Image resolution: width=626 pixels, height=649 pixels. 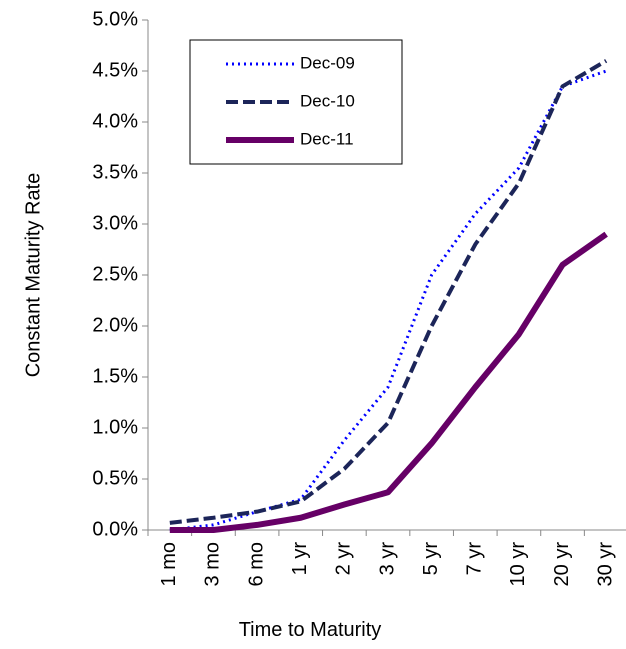 What do you see at coordinates (387, 559) in the screenshot?
I see `x-tick-label: 3 yr` at bounding box center [387, 559].